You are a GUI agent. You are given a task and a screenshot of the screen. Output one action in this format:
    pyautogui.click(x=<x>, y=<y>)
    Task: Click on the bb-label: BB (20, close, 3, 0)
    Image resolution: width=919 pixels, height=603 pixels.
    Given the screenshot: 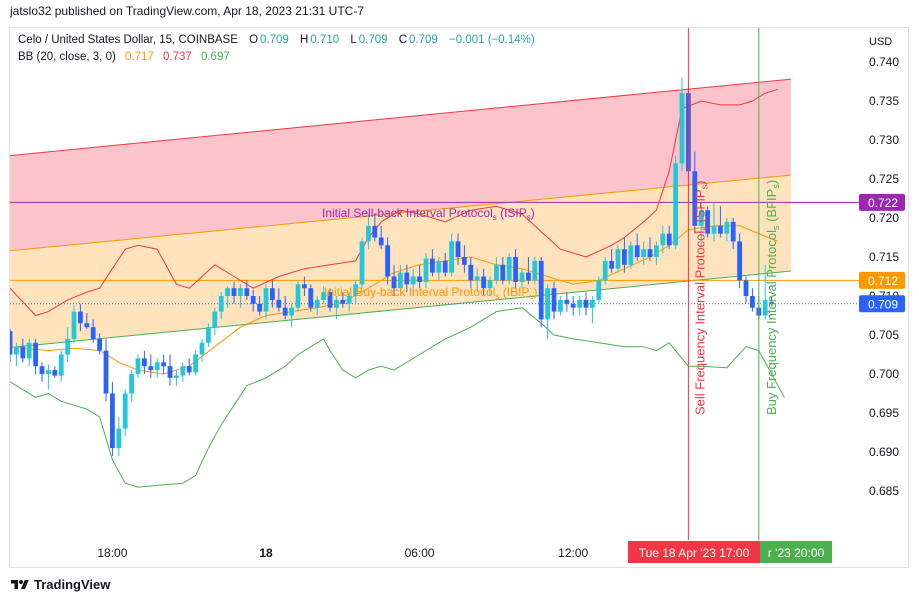 What is the action you would take?
    pyautogui.click(x=67, y=57)
    